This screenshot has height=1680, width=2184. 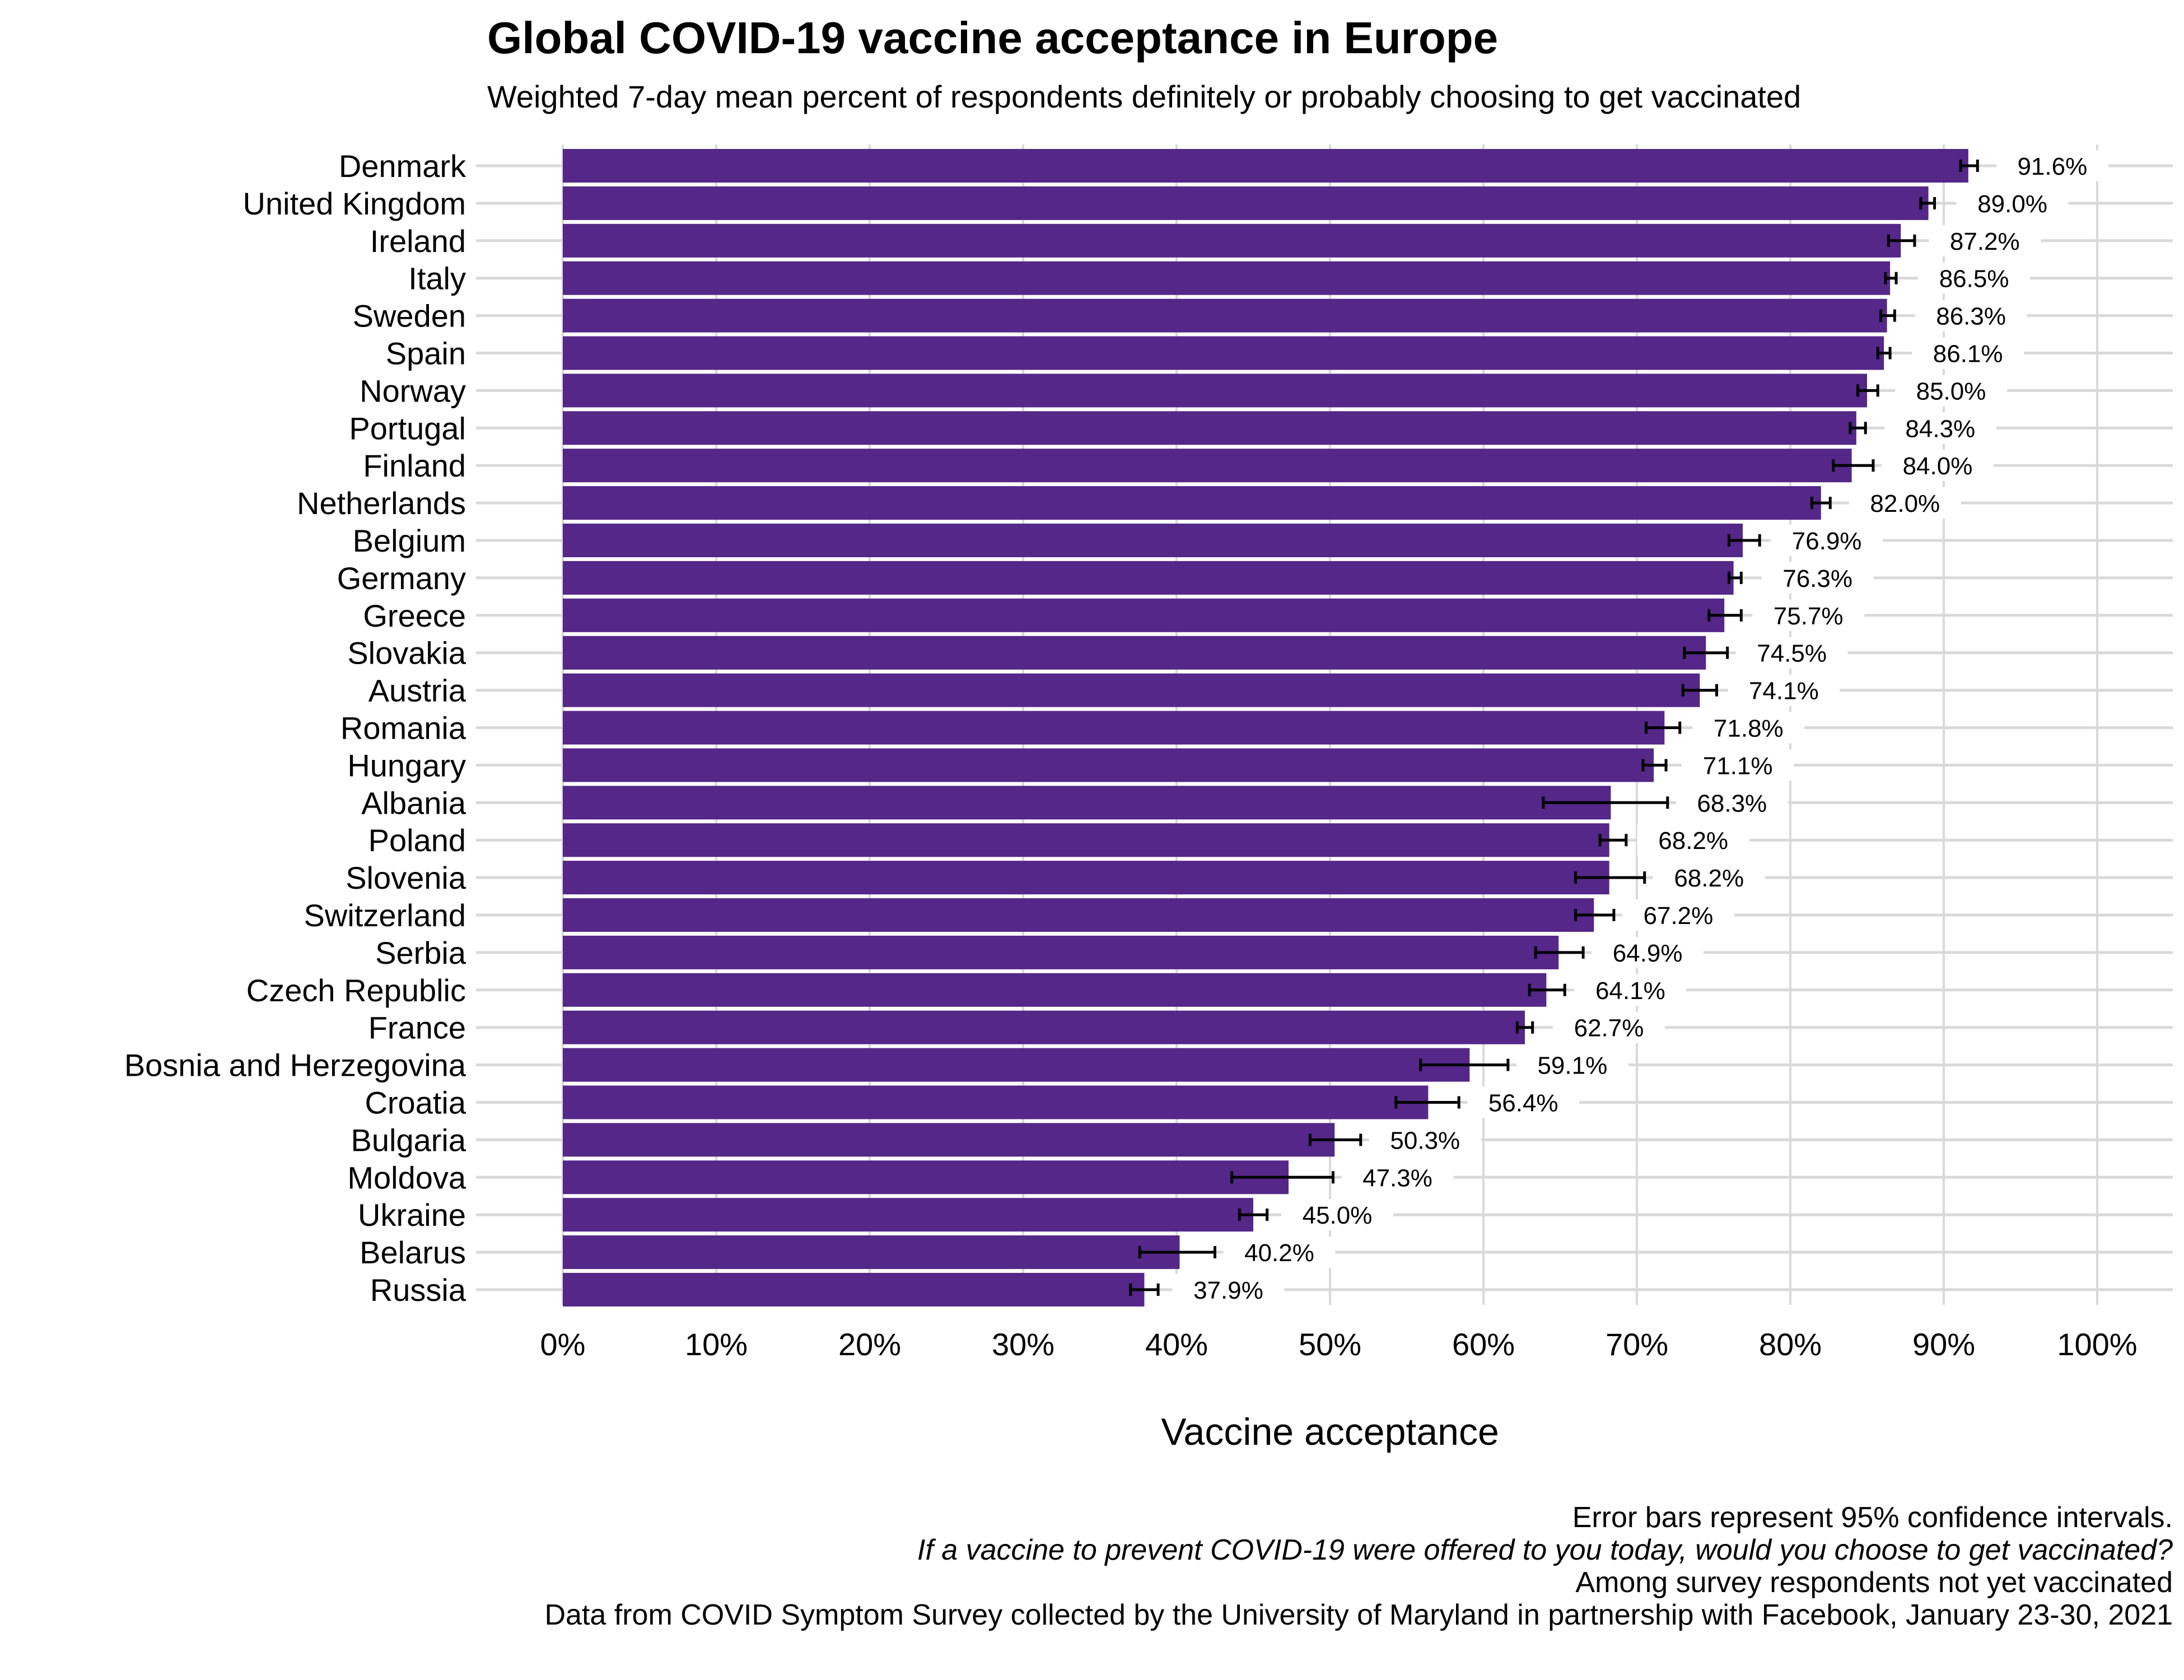 I want to click on data-label: 62.7%, so click(x=1609, y=1029).